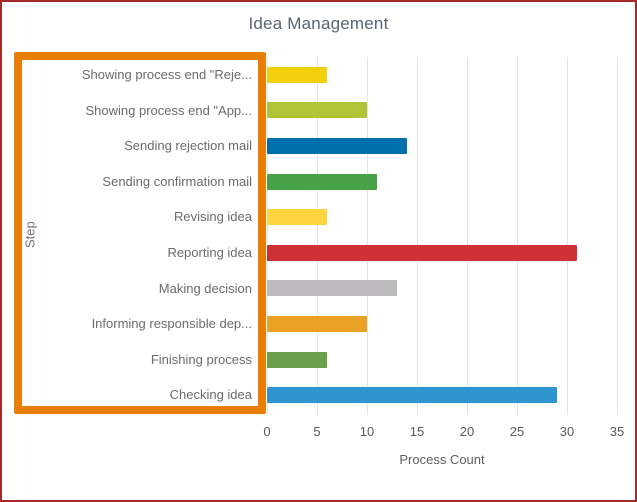  I want to click on chart-title: Idea Management, so click(318, 23).